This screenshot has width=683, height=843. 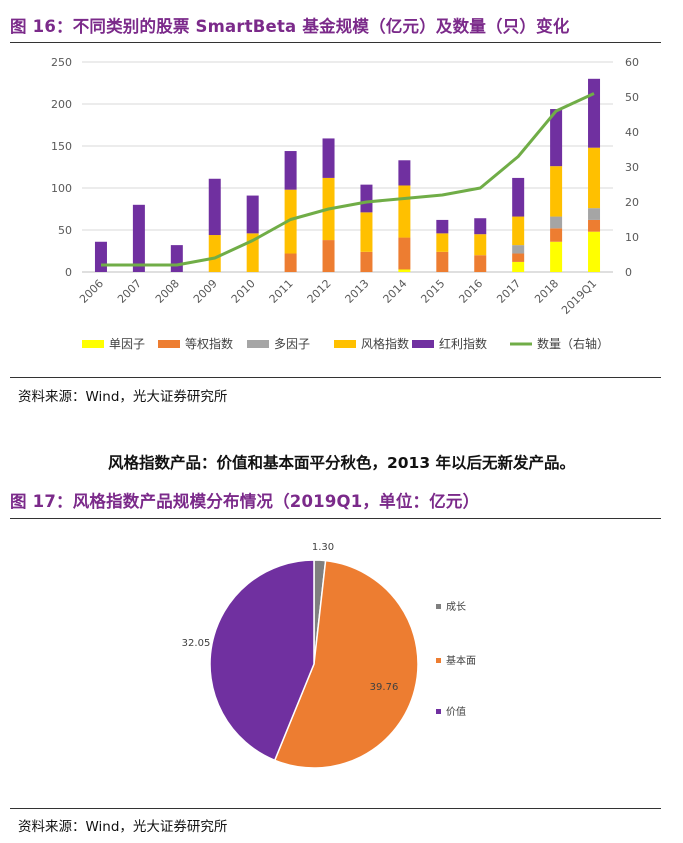 What do you see at coordinates (127, 344) in the screenshot?
I see `legend-label: 单因子` at bounding box center [127, 344].